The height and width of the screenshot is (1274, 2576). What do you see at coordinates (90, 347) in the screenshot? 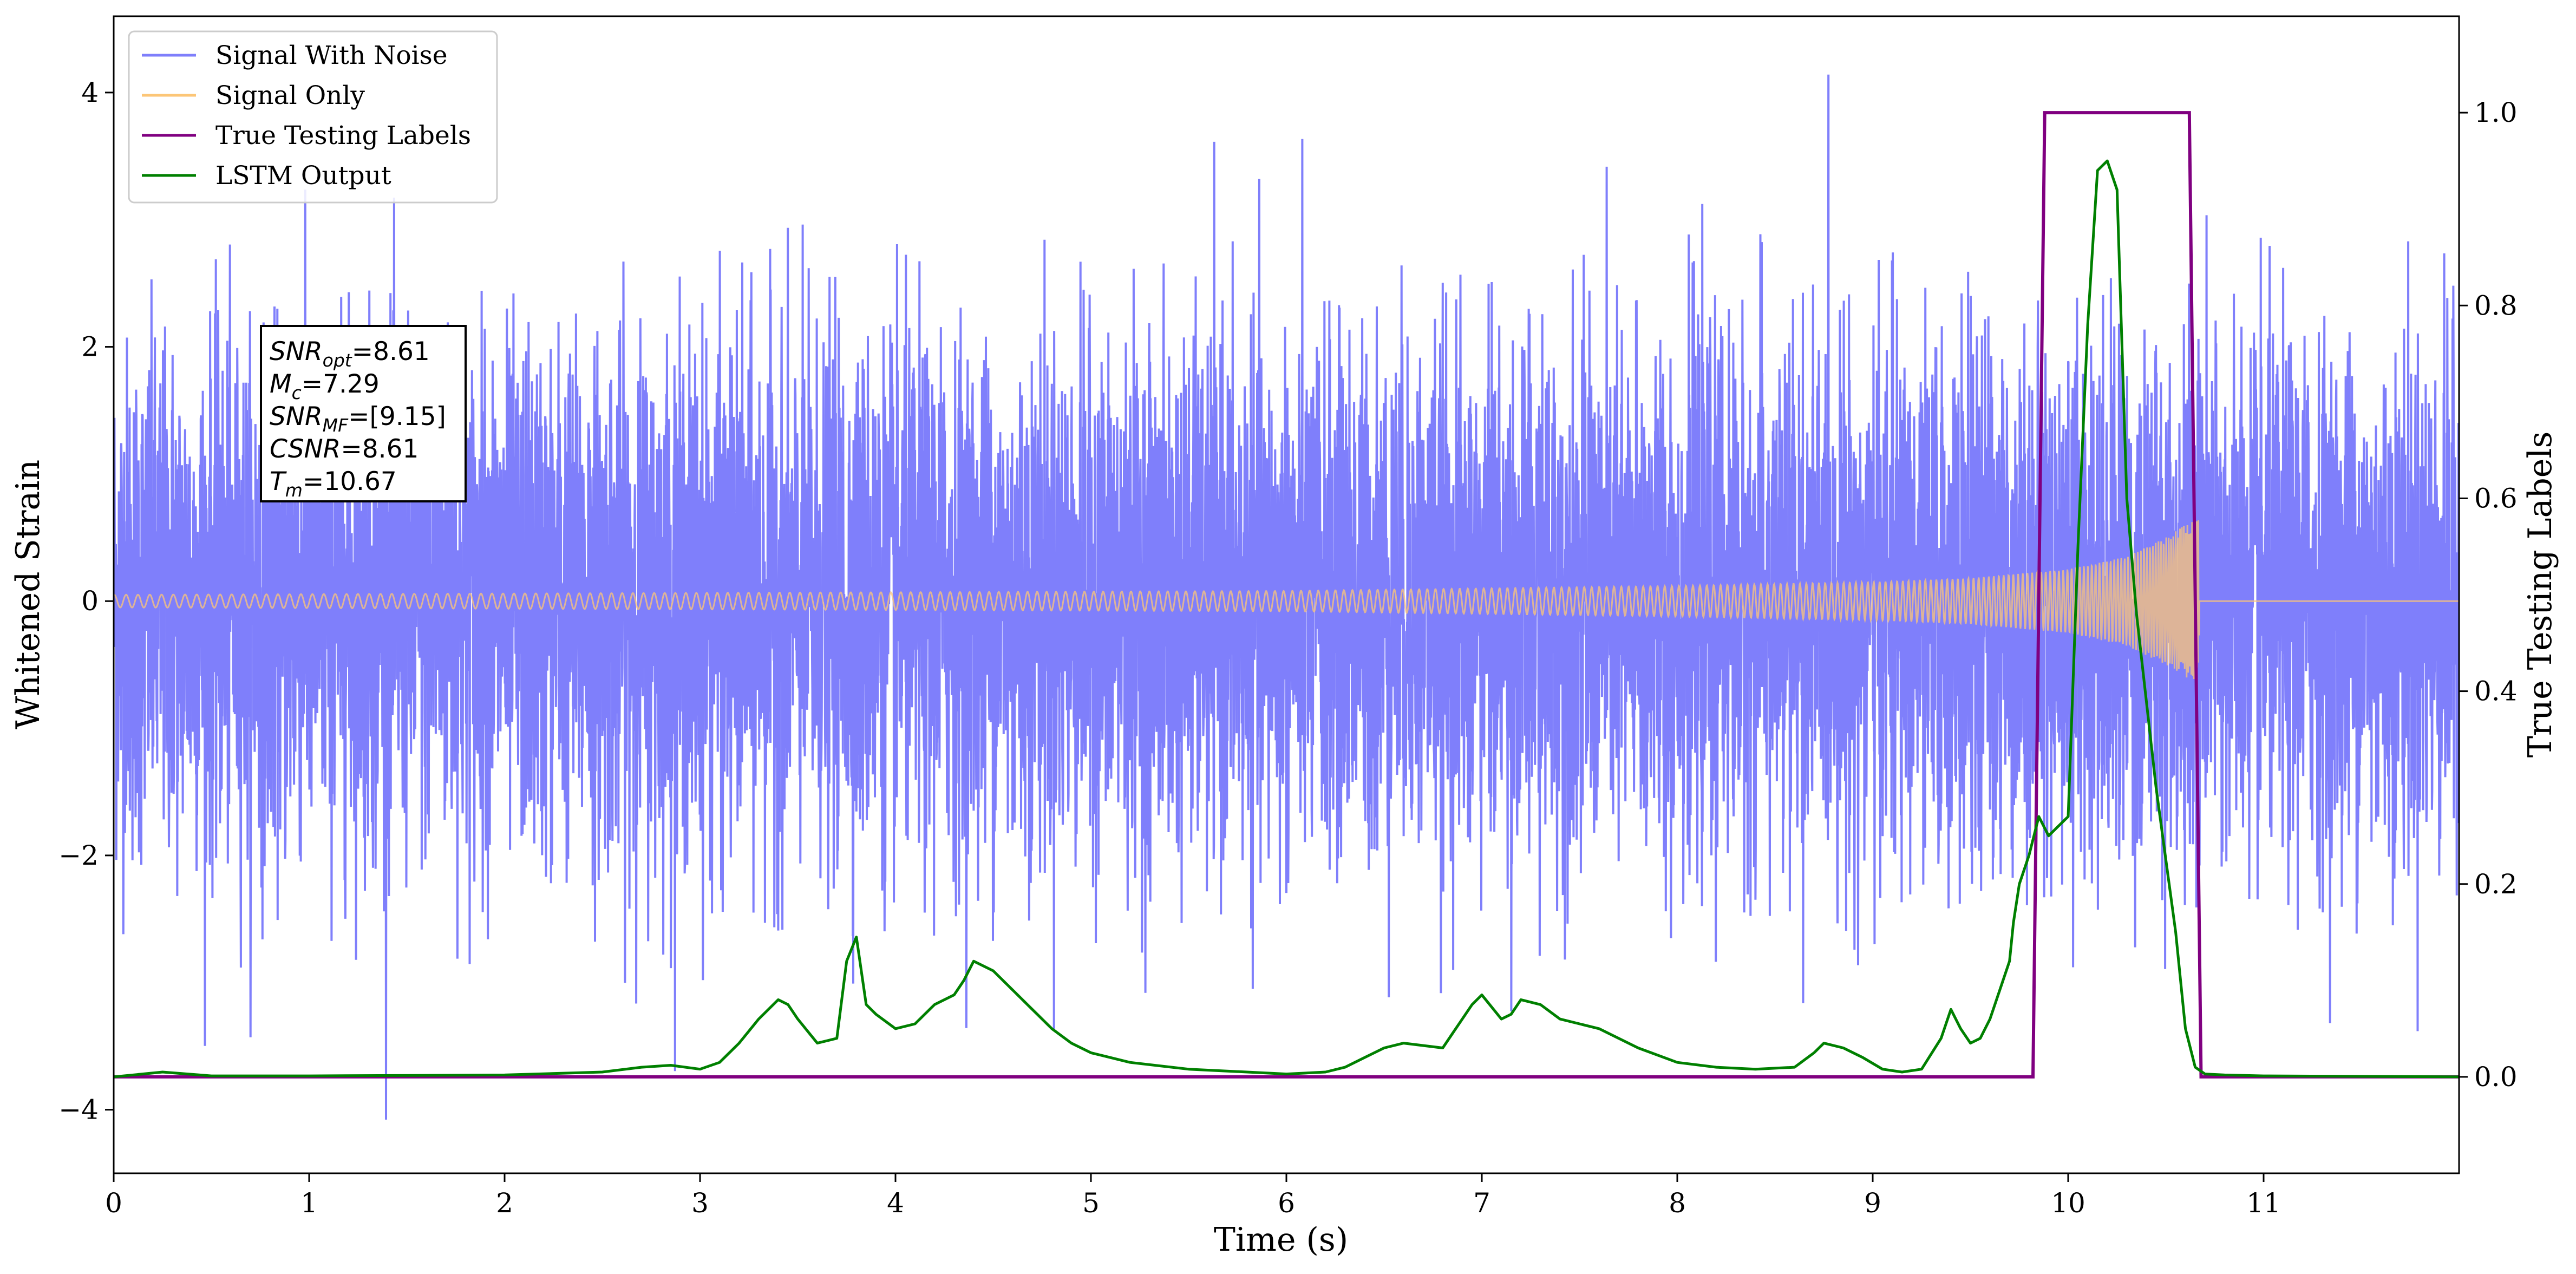
I see `y-left-tick-label: 2` at bounding box center [90, 347].